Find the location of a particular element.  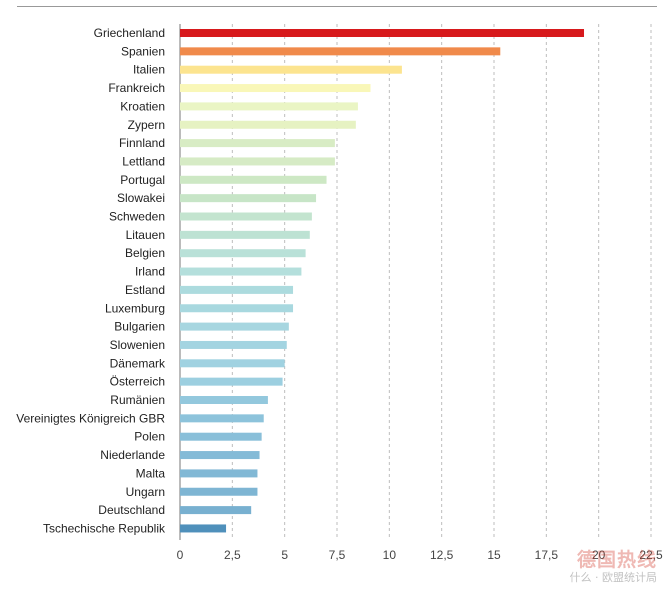

category-label: Polen is located at coordinates (149, 437).